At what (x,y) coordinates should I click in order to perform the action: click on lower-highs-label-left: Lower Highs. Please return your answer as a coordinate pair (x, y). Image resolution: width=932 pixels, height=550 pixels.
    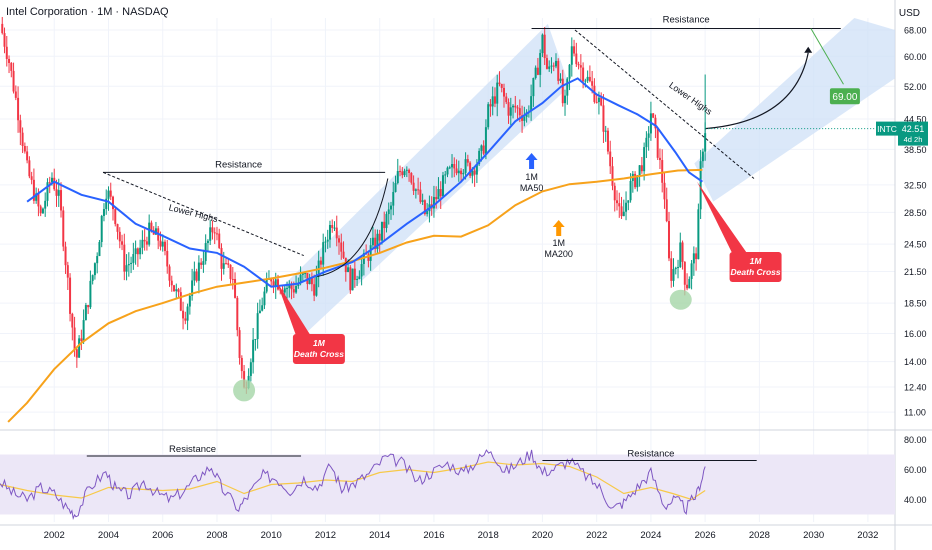
    Looking at the image, I should click on (193, 213).